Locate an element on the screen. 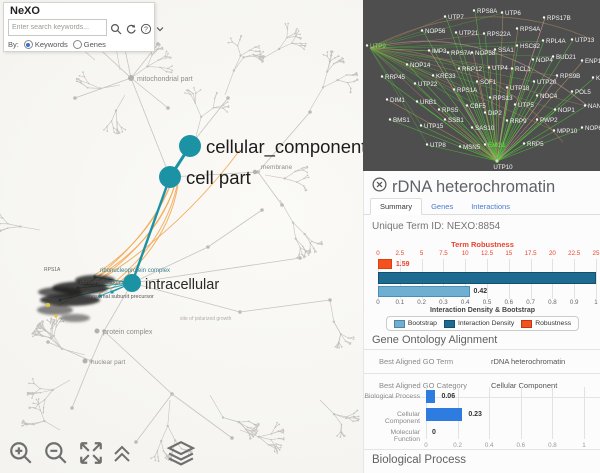 The image size is (600, 473). gene-label: DIP2 is located at coordinates (495, 113).